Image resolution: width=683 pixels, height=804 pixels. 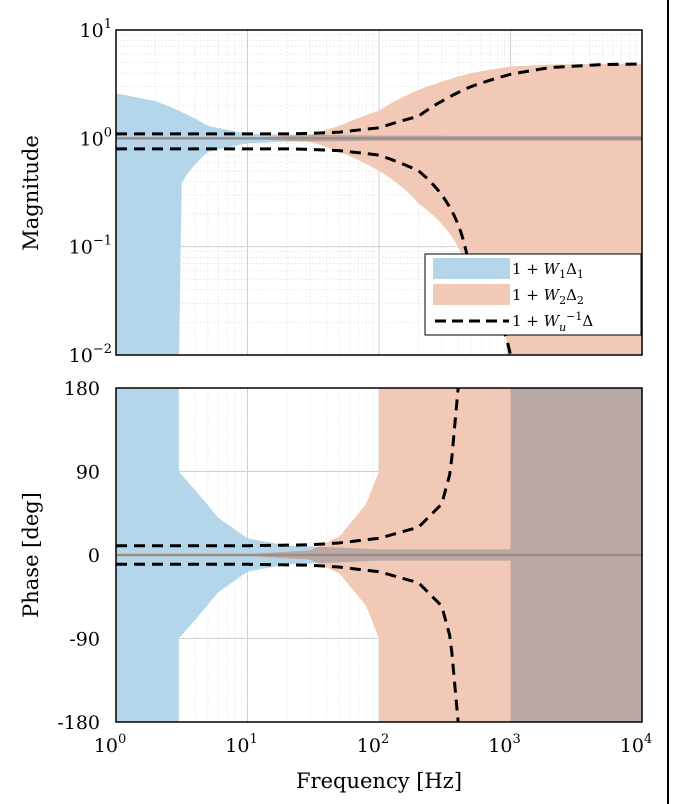 What do you see at coordinates (373, 744) in the screenshot?
I see `phase-xtick-label: 10²` at bounding box center [373, 744].